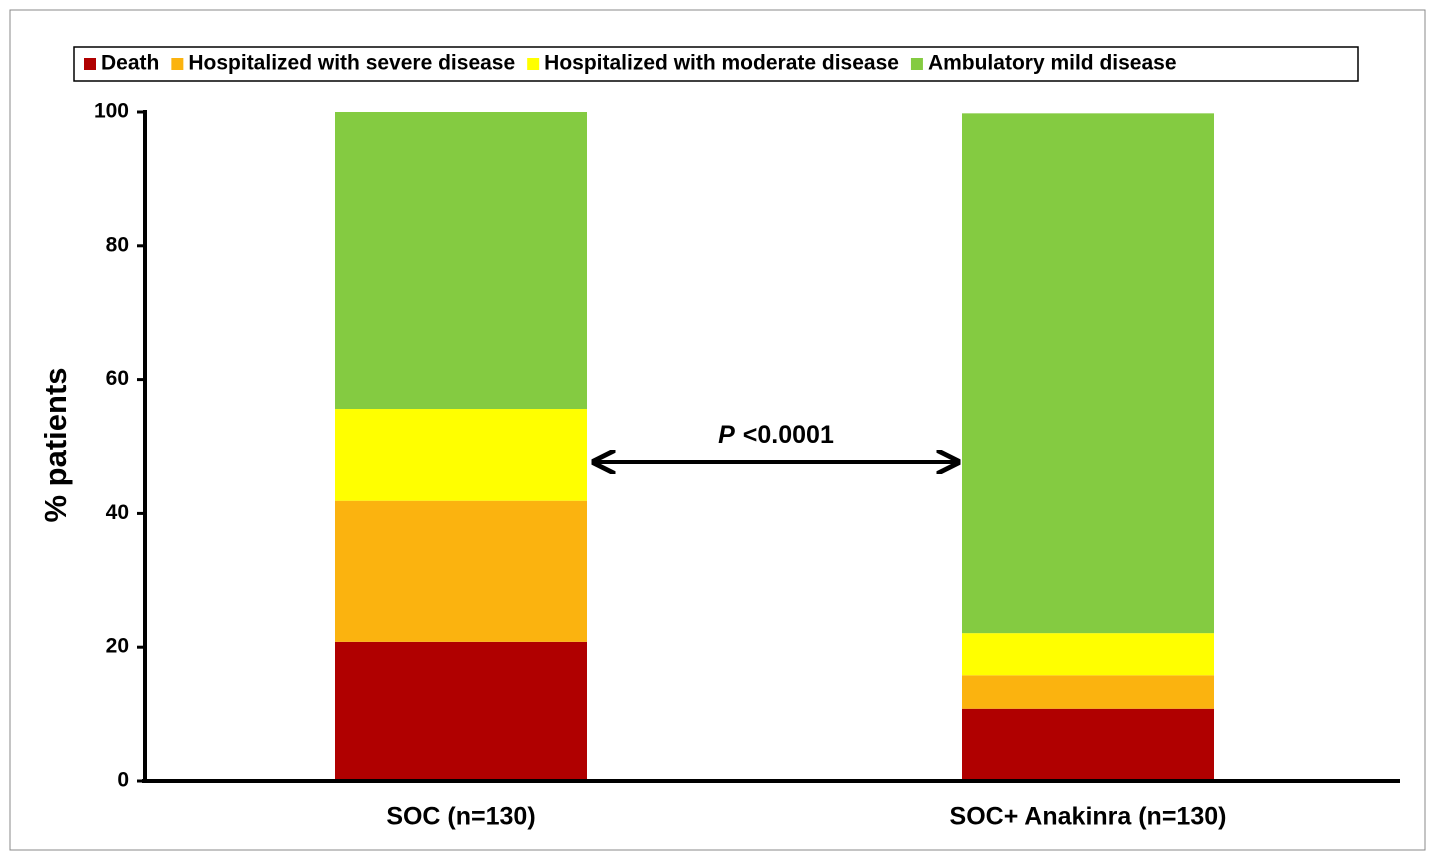  I want to click on legend-label: Ambulatory mild disease, so click(1052, 63).